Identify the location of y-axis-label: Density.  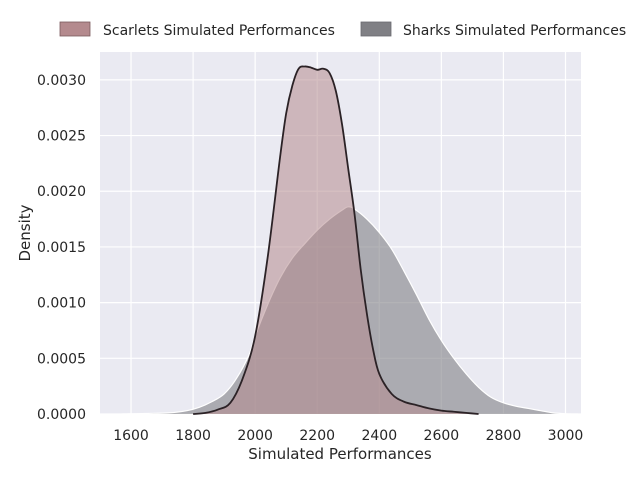
(25, 232).